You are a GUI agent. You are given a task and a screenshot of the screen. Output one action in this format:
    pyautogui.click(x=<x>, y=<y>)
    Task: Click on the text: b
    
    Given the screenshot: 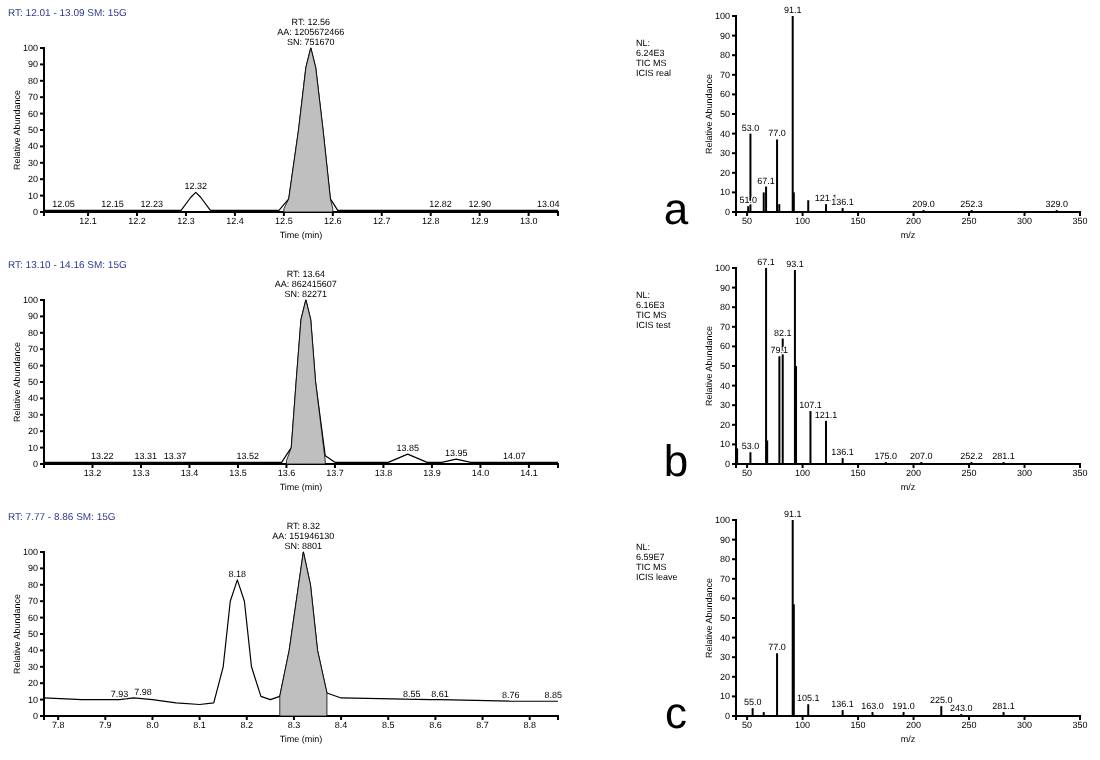 What is the action you would take?
    pyautogui.click(x=676, y=461)
    